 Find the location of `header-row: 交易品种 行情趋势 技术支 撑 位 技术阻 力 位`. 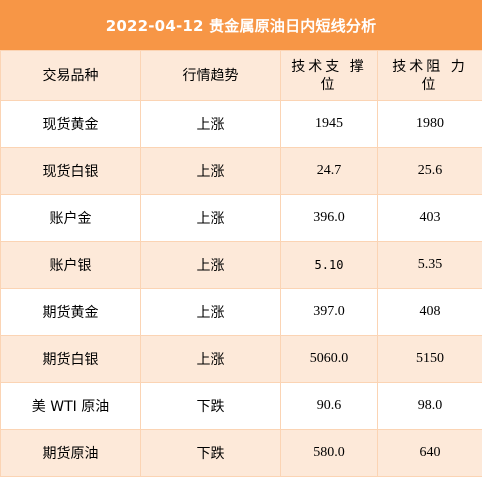

header-row: 交易品种 行情趋势 技术支 撑 位 技术阻 力 位 is located at coordinates (241, 75).